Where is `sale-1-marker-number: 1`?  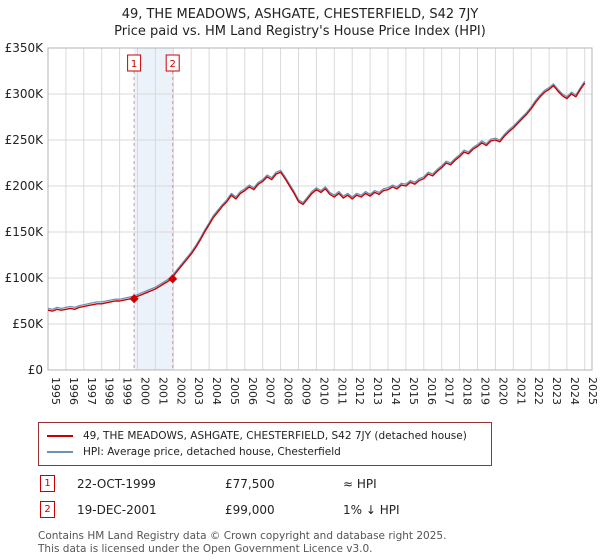 sale-1-marker-number: 1 is located at coordinates (134, 64).